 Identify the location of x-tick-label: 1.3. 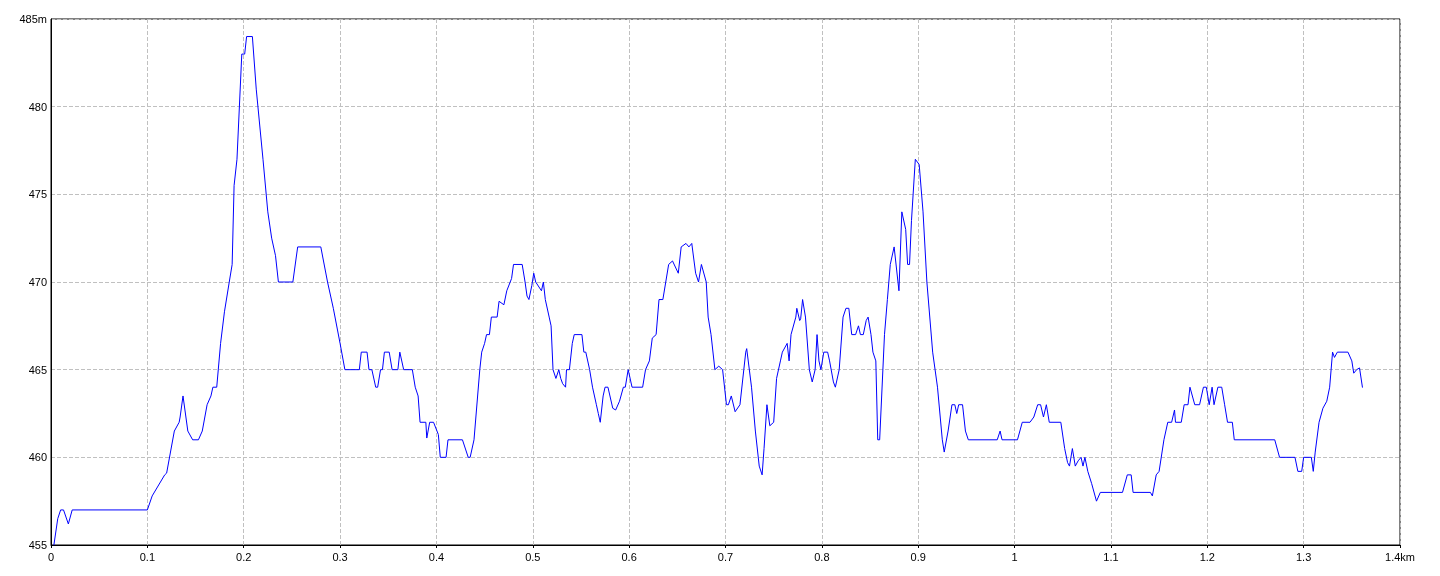
(1303, 556).